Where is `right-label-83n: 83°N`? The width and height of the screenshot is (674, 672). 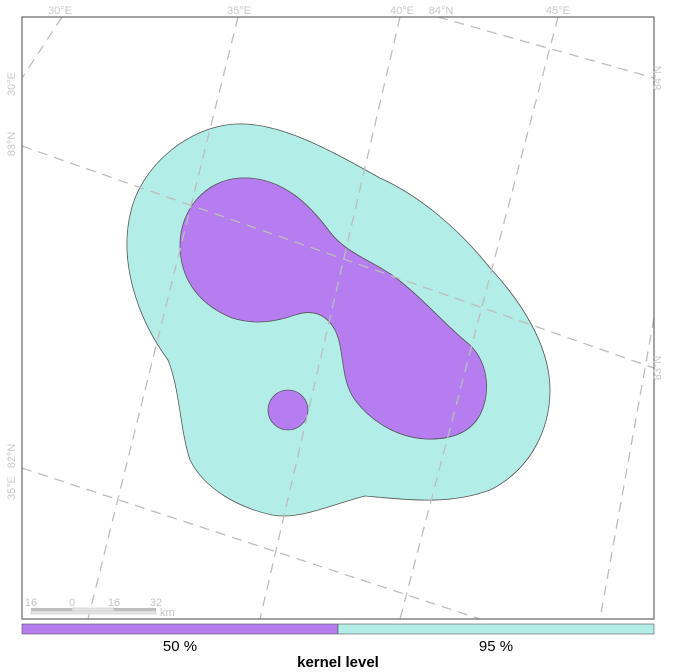
right-label-83n: 83°N is located at coordinates (658, 368).